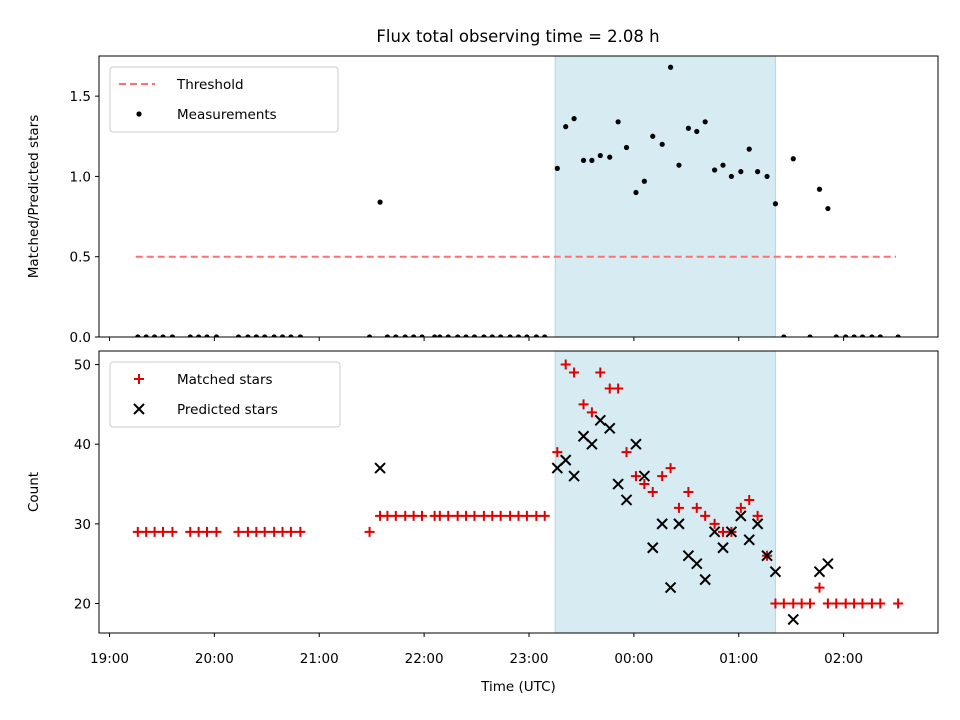 The image size is (960, 720). I want to click on chart-title: Flux total observing time = 2.08 h, so click(517, 36).